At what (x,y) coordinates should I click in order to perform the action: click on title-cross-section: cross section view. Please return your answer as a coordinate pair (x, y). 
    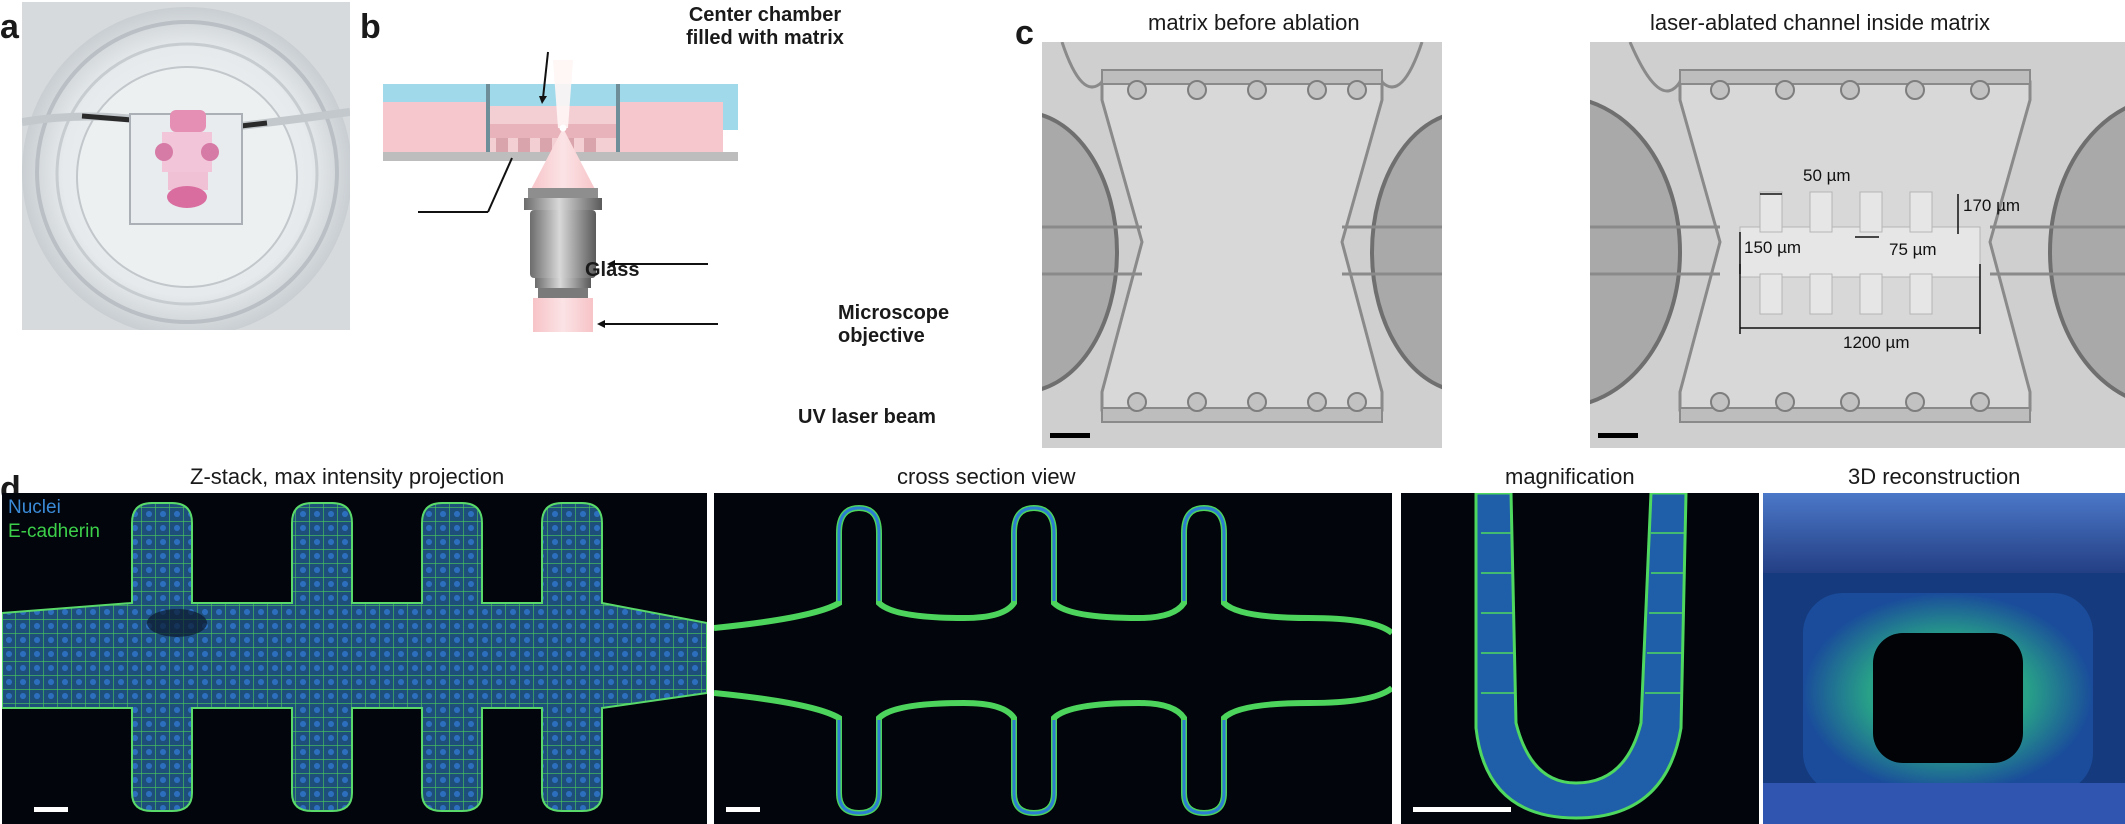
    Looking at the image, I should click on (986, 476).